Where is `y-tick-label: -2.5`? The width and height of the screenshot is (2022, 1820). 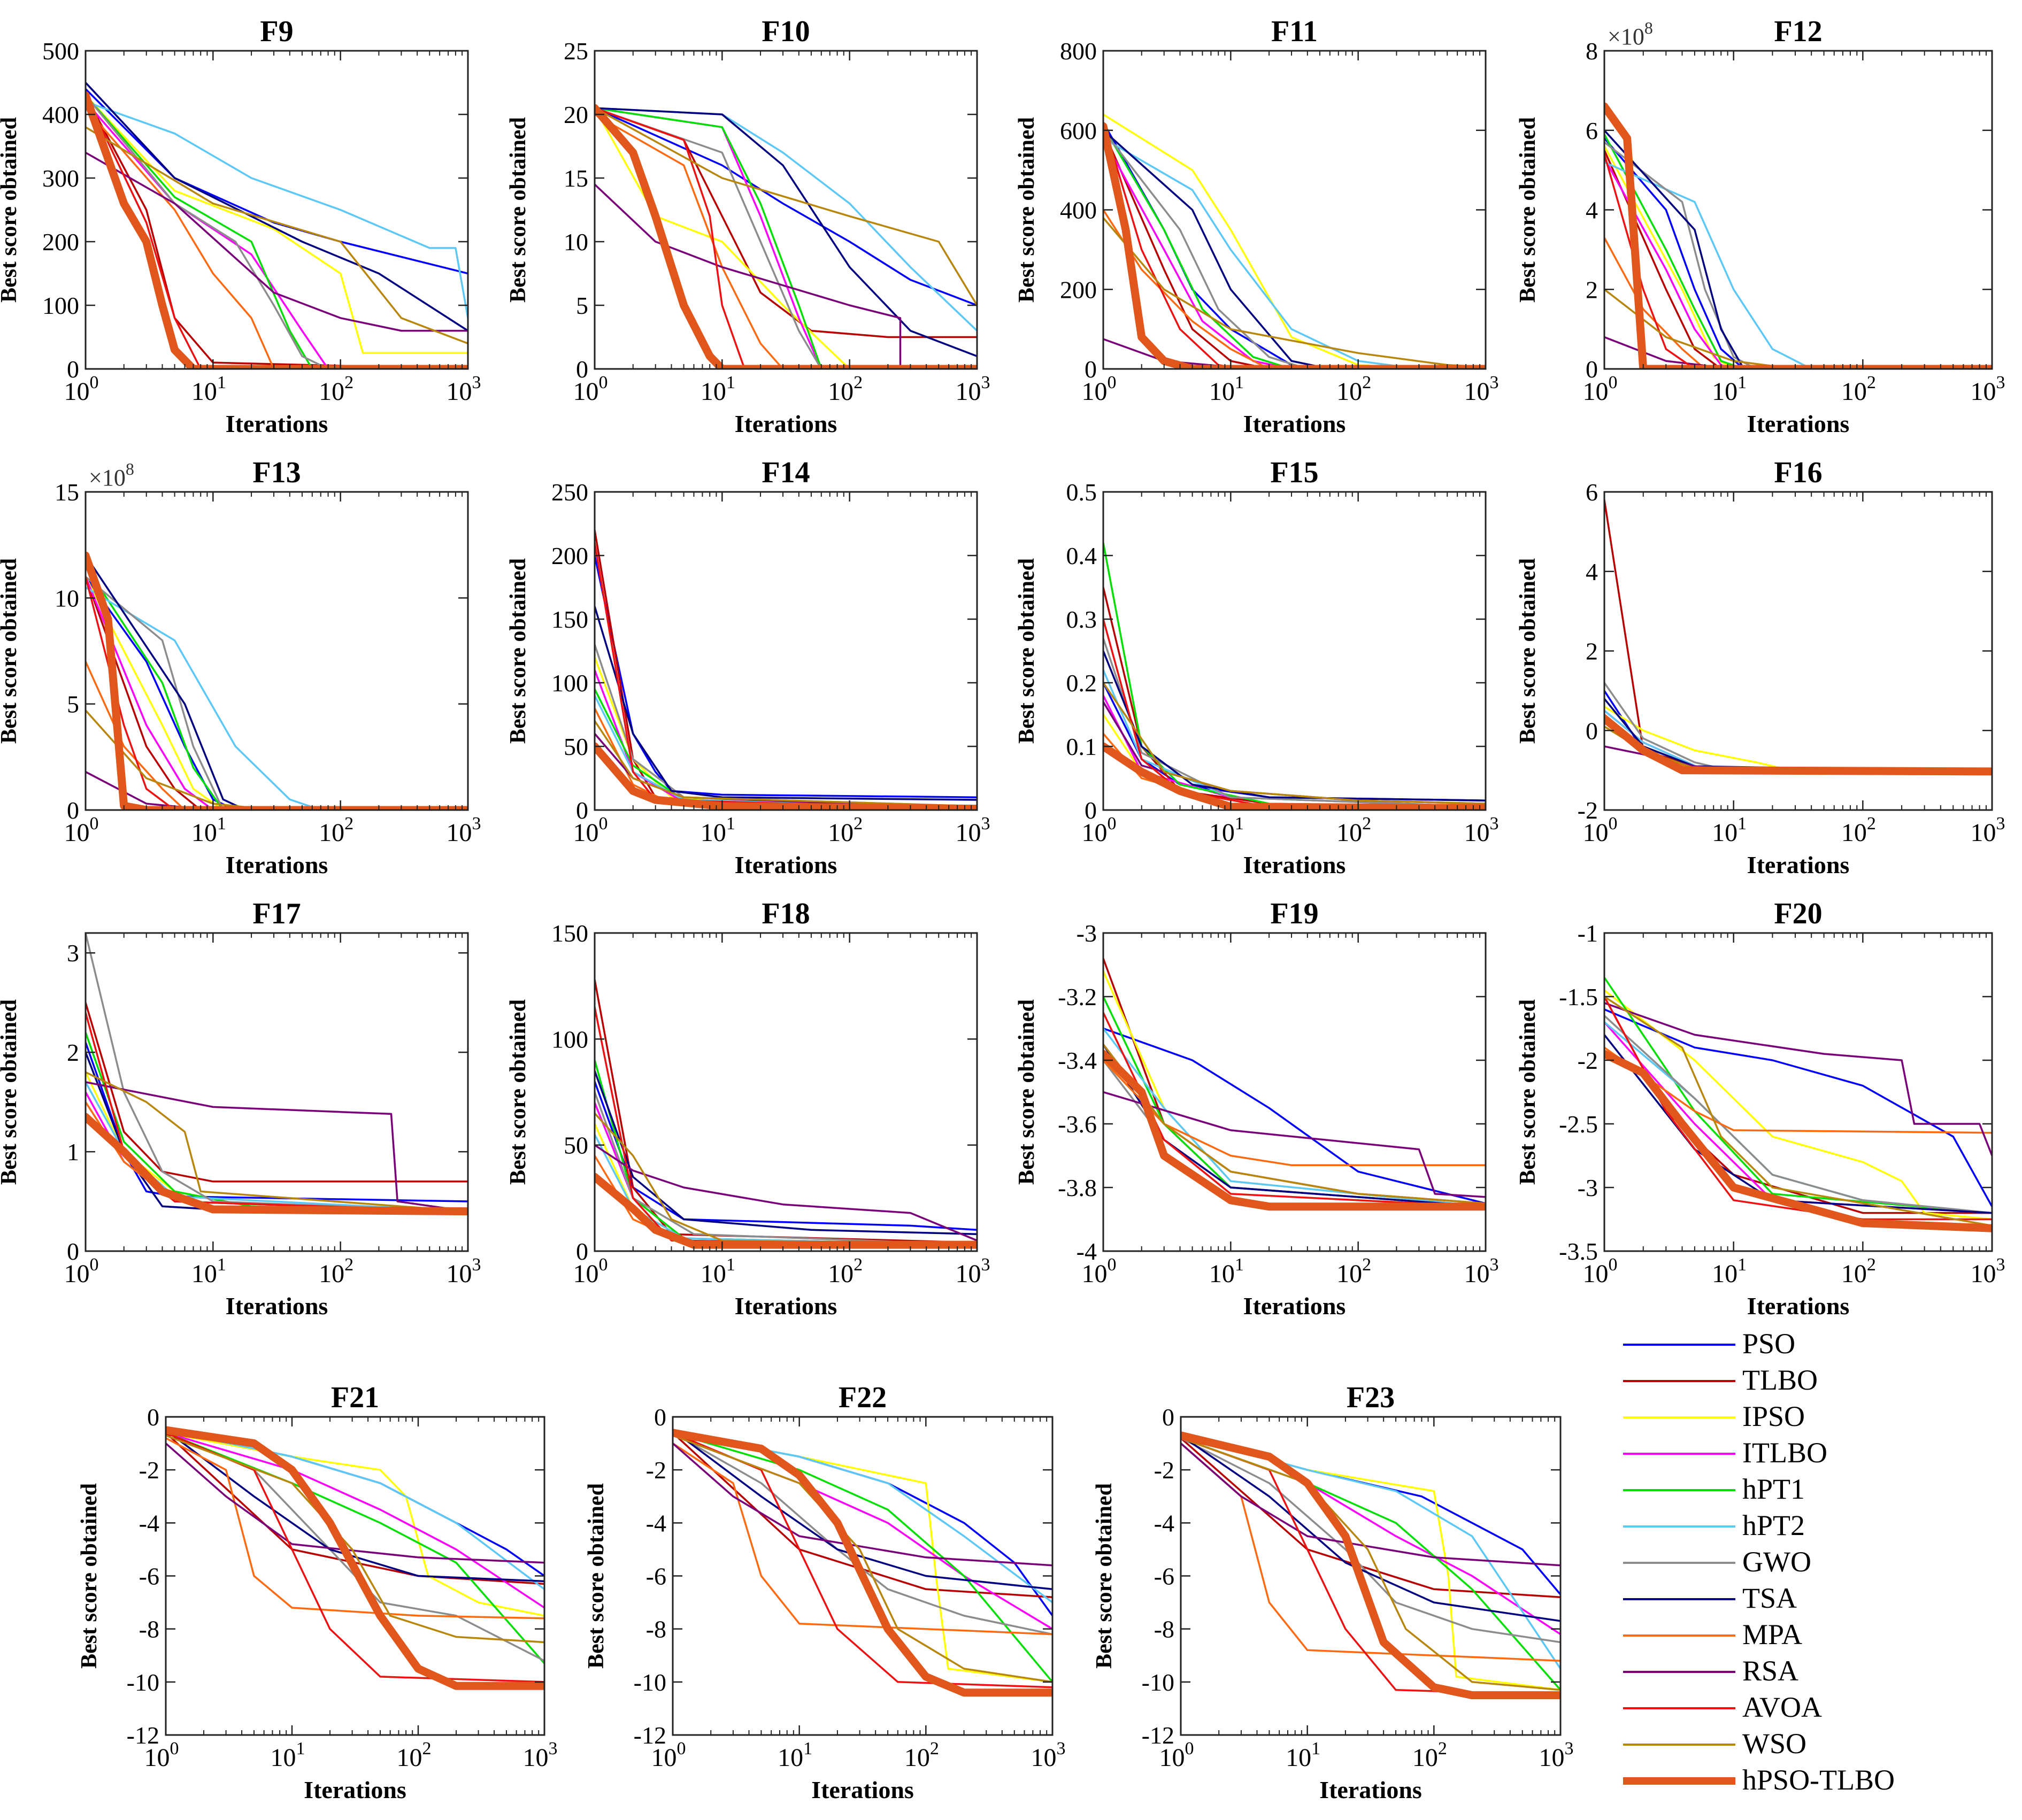
y-tick-label: -2.5 is located at coordinates (1579, 1124).